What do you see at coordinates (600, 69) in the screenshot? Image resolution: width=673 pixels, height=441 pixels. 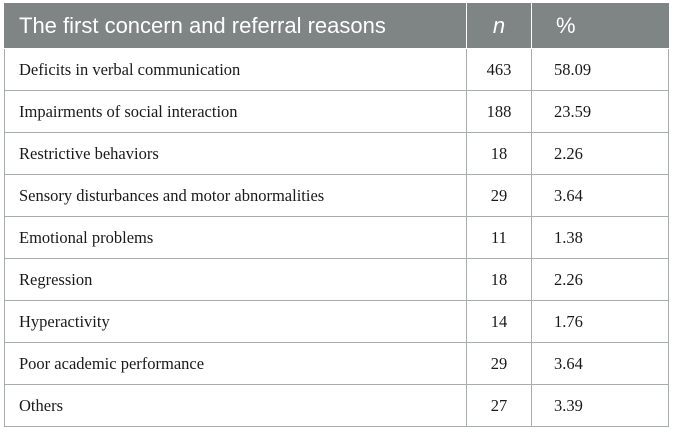 I see `cell-percent: 58.09` at bounding box center [600, 69].